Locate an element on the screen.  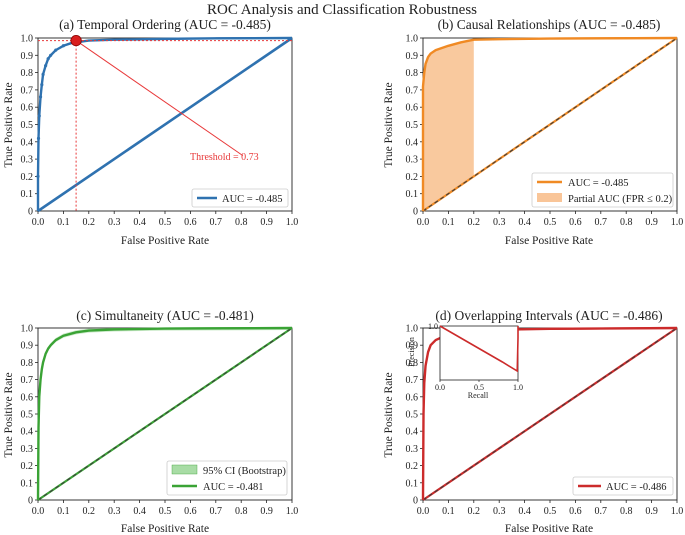
inset-x-label: Recall is located at coordinates (478, 395).